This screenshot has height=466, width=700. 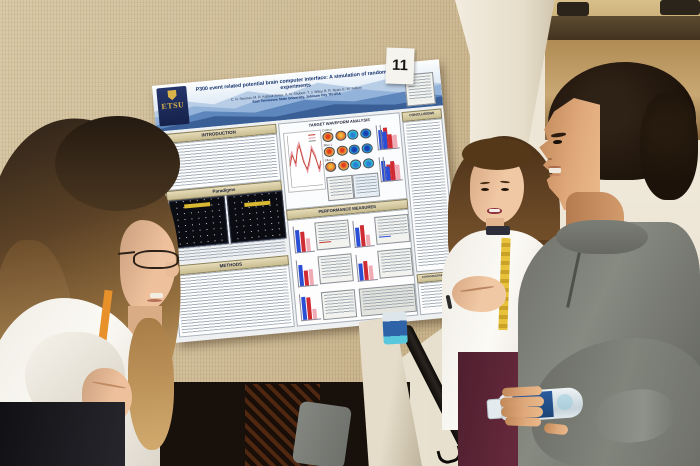 I want to click on speller-matrix-left, so click(x=198, y=222).